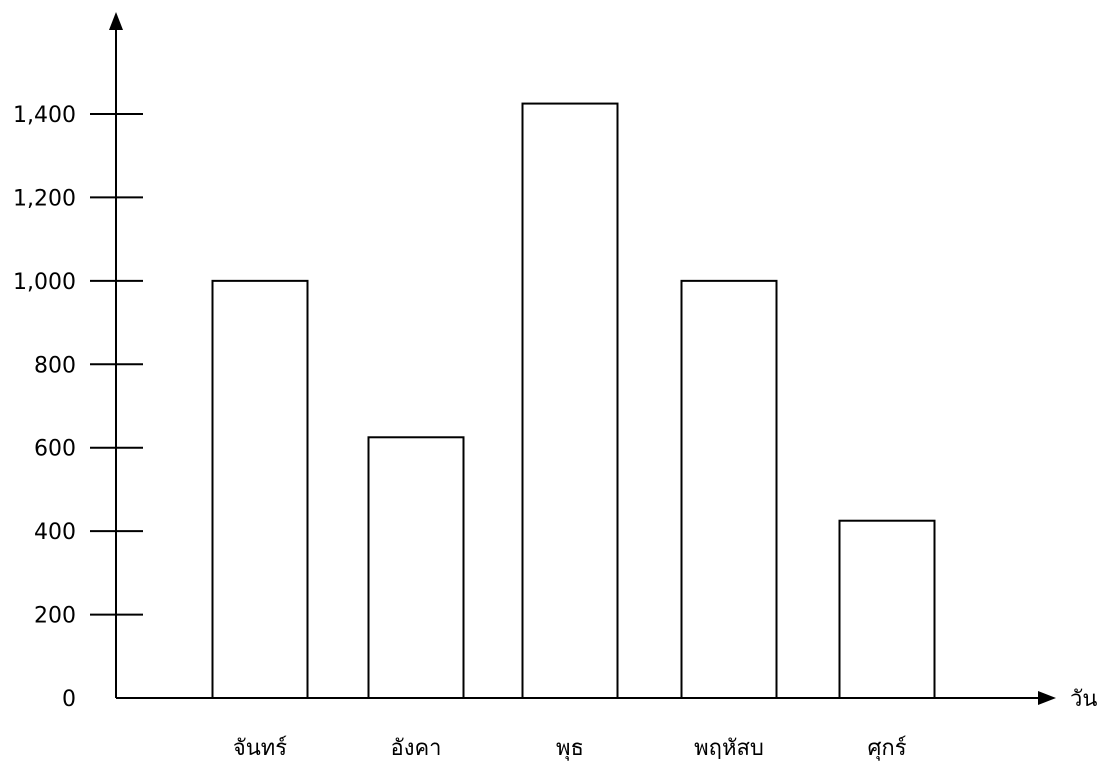 Image resolution: width=1115 pixels, height=767 pixels. I want to click on y-tick-label: 1,000, so click(44, 282).